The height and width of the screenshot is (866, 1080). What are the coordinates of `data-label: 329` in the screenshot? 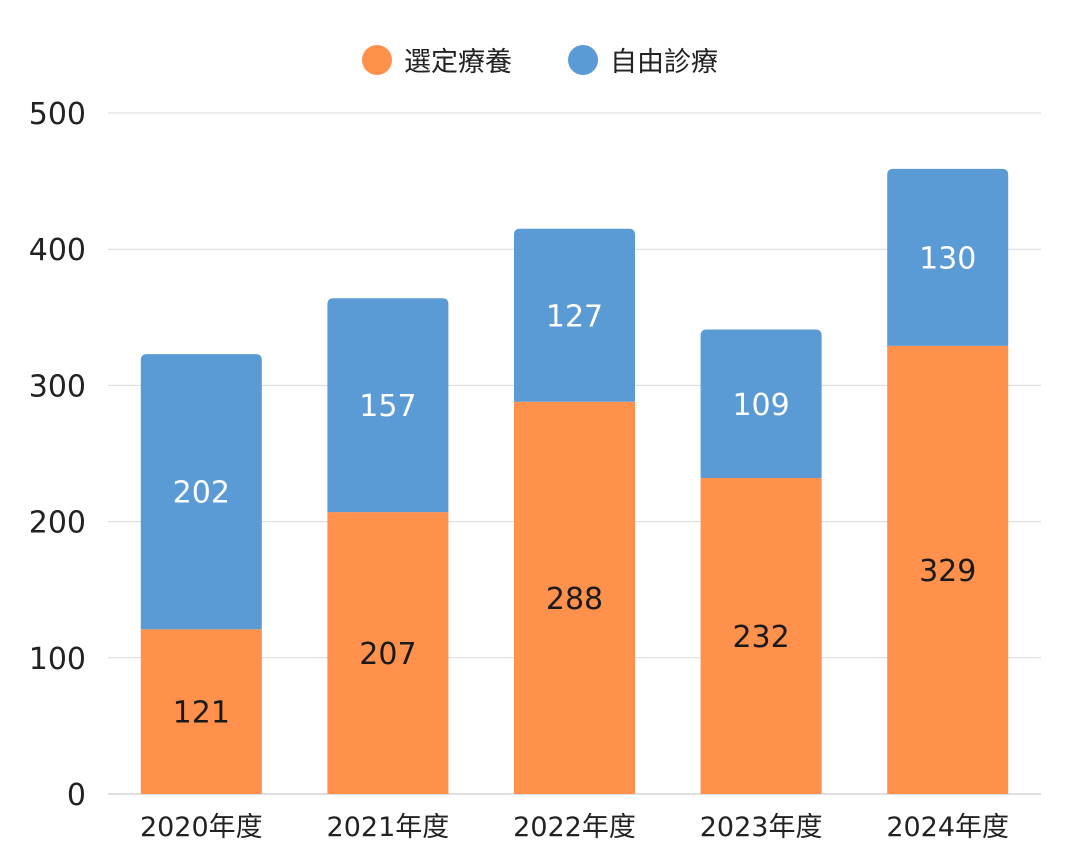 It's located at (947, 571).